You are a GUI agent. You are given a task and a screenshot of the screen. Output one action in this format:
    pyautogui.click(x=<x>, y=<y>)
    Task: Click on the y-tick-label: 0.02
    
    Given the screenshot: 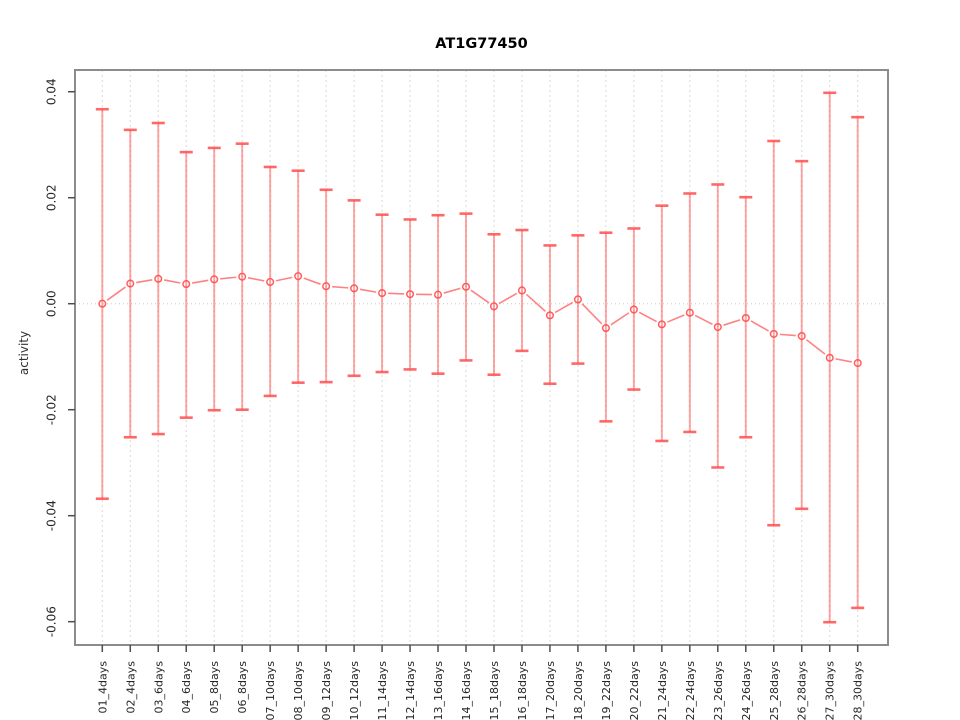 What is the action you would take?
    pyautogui.click(x=52, y=197)
    